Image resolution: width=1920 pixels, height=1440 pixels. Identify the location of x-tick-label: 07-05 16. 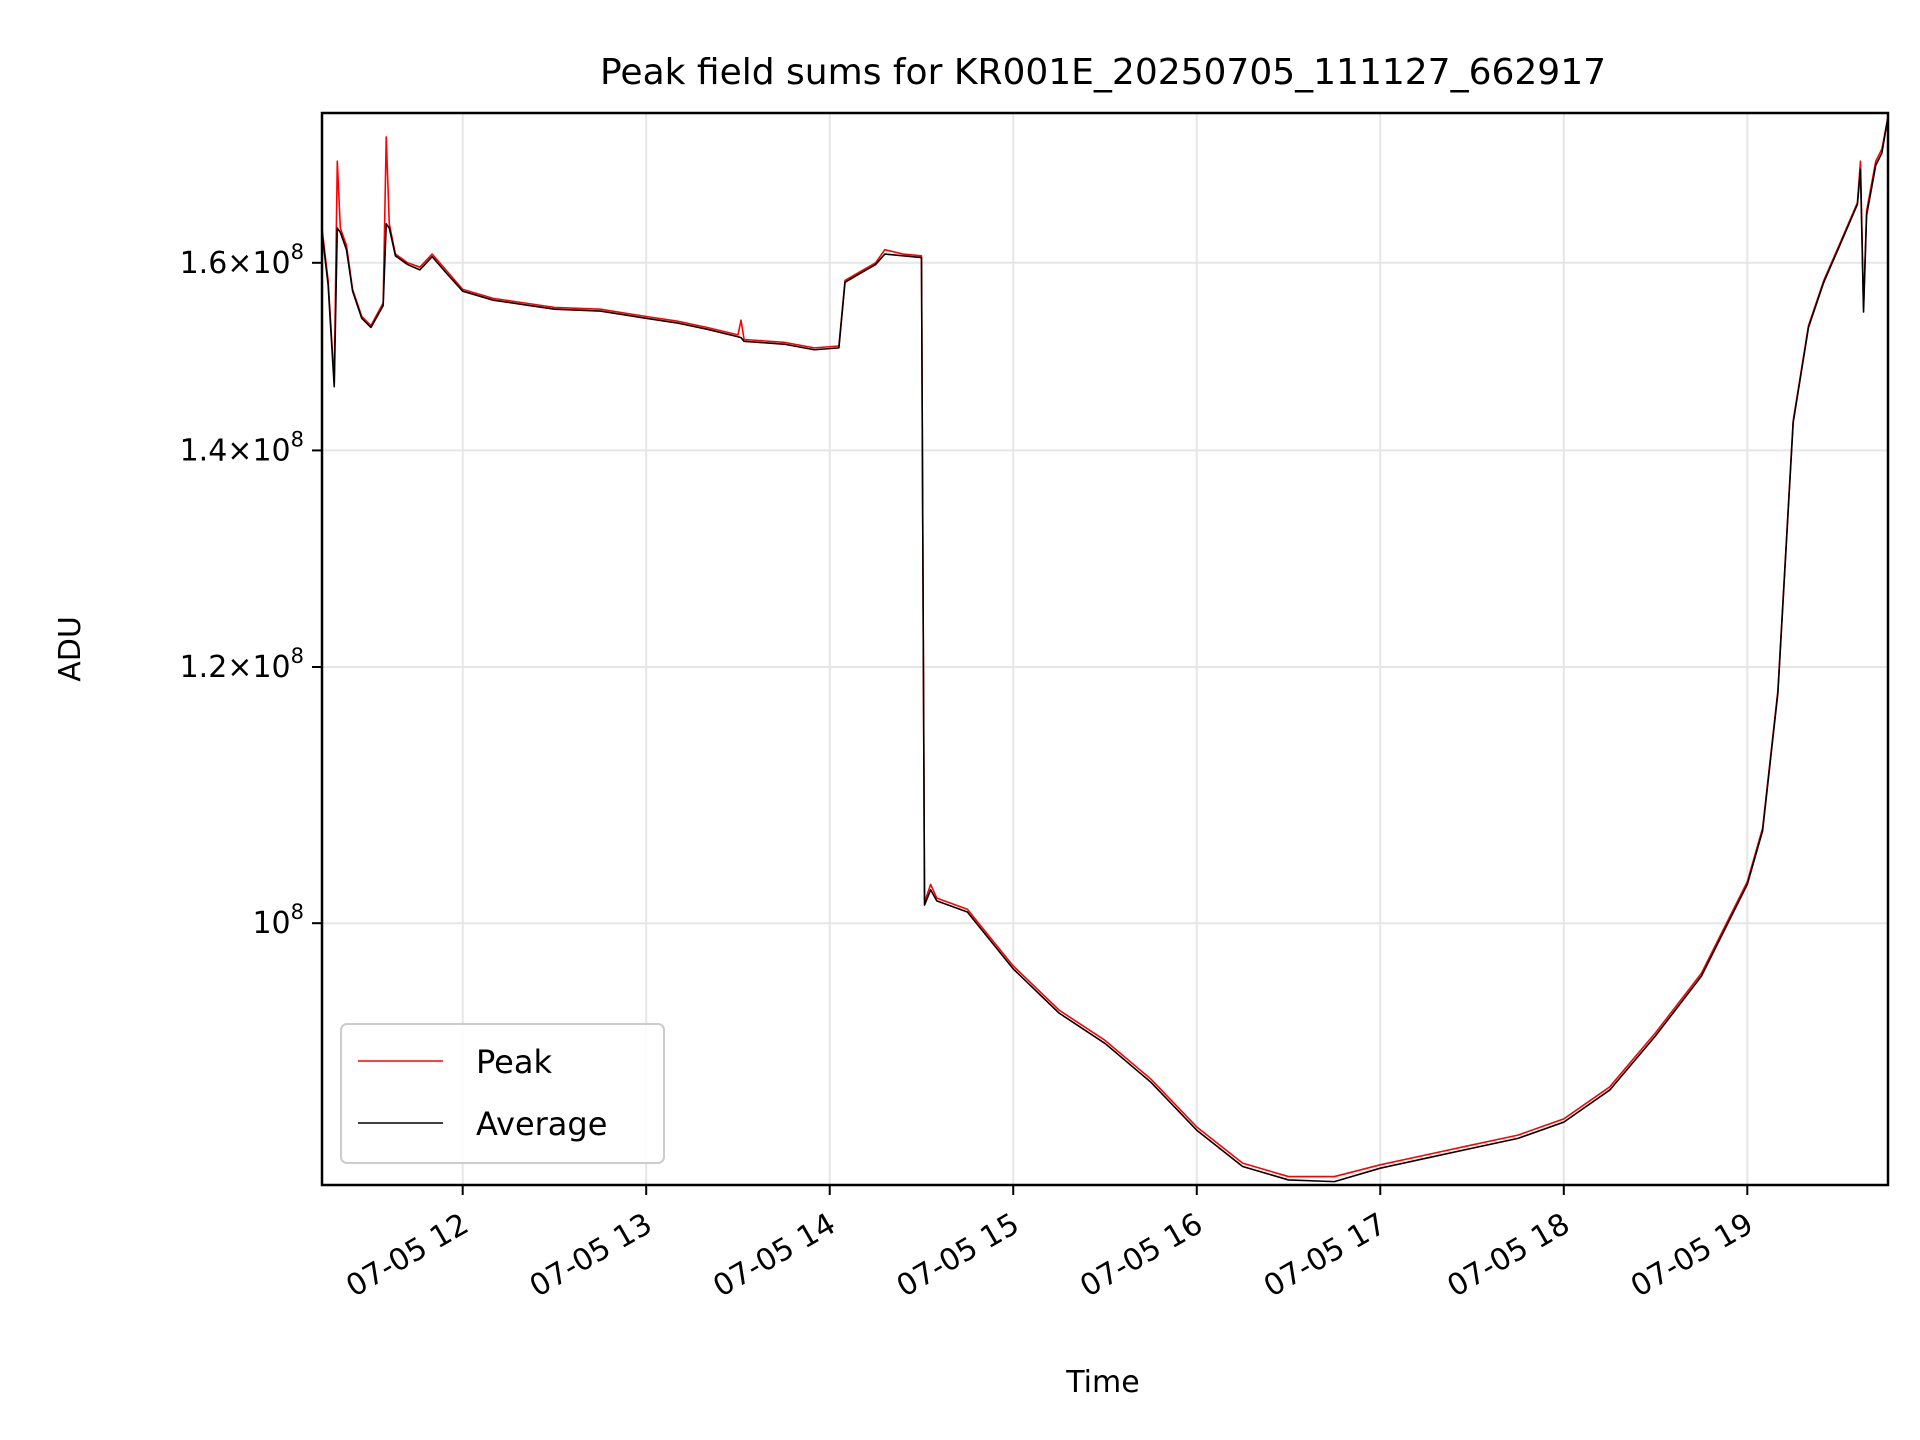
(1141, 1256).